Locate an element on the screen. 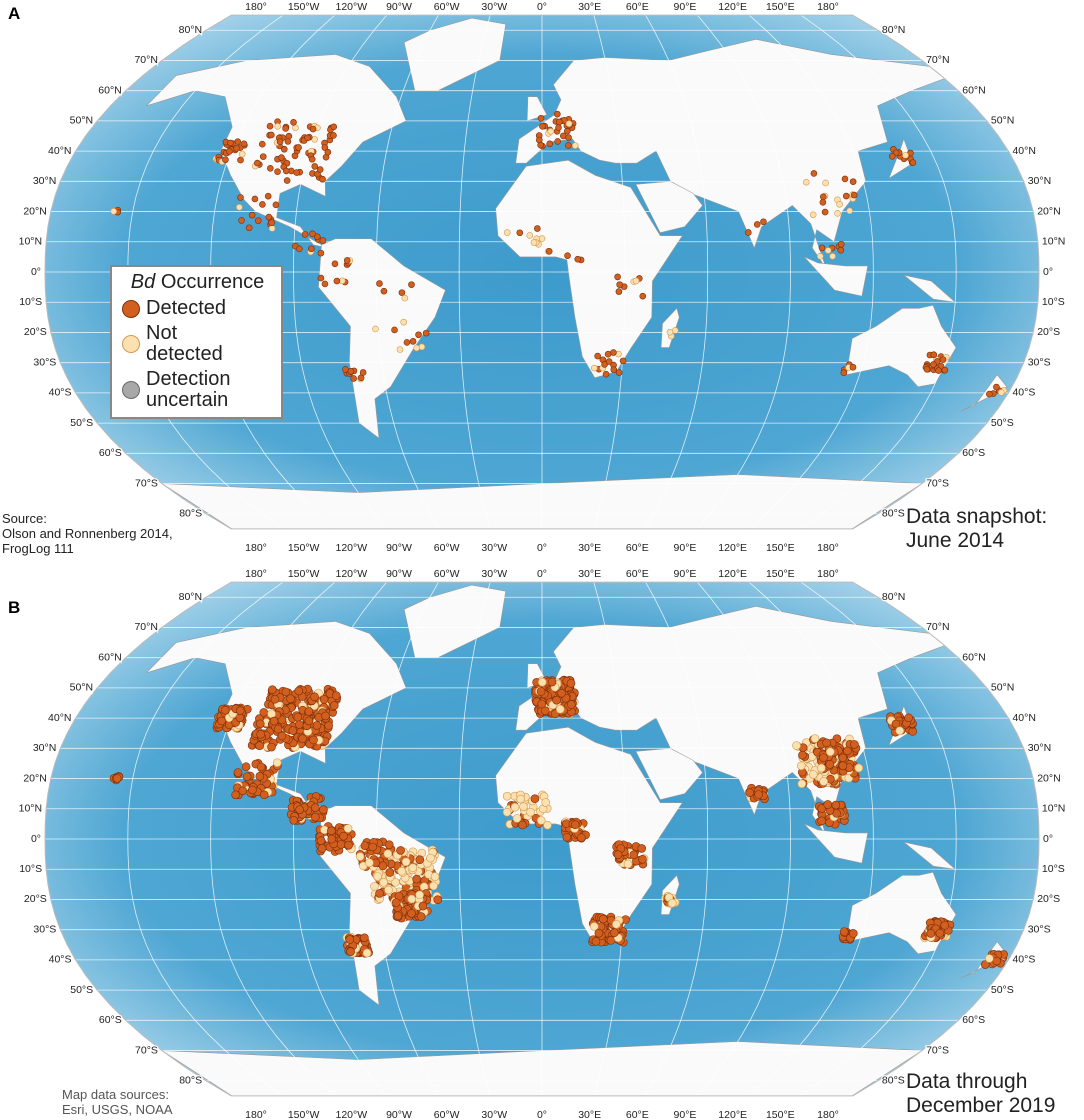  caption-line: June 2014 is located at coordinates (955, 540).